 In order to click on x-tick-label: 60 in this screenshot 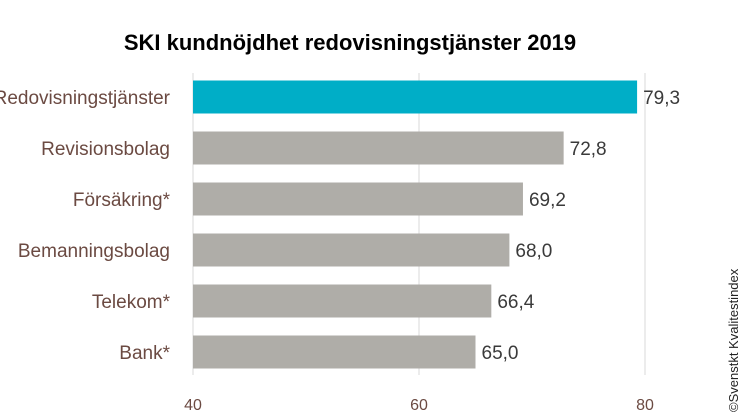, I will do `click(419, 405)`.